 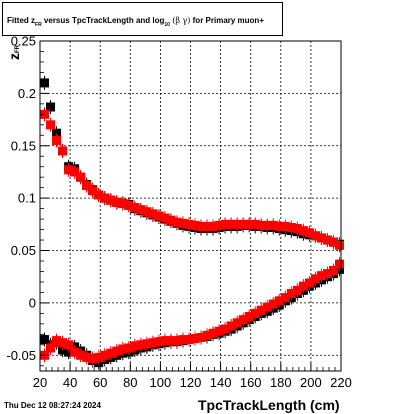 What do you see at coordinates (269, 405) in the screenshot?
I see `x-axis-title: TpcTrackLength (cm)` at bounding box center [269, 405].